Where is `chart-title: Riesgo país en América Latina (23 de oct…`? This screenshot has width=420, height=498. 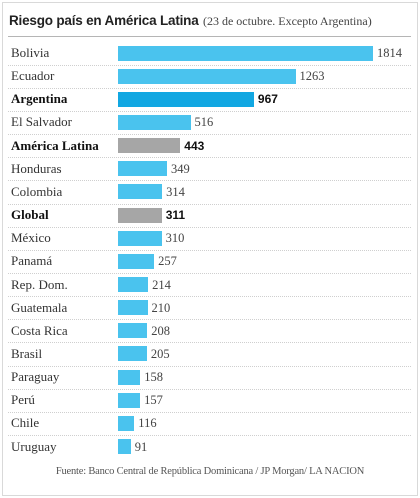
chart-title: Riesgo país en América Latina (23 de oct… is located at coordinates (190, 21).